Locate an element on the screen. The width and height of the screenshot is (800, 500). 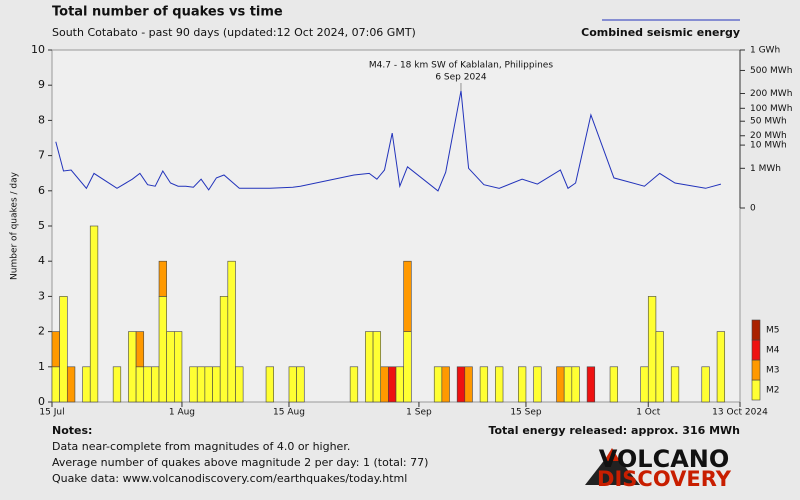
annotation-text: 6 Sep 2024 is located at coordinates (461, 78).